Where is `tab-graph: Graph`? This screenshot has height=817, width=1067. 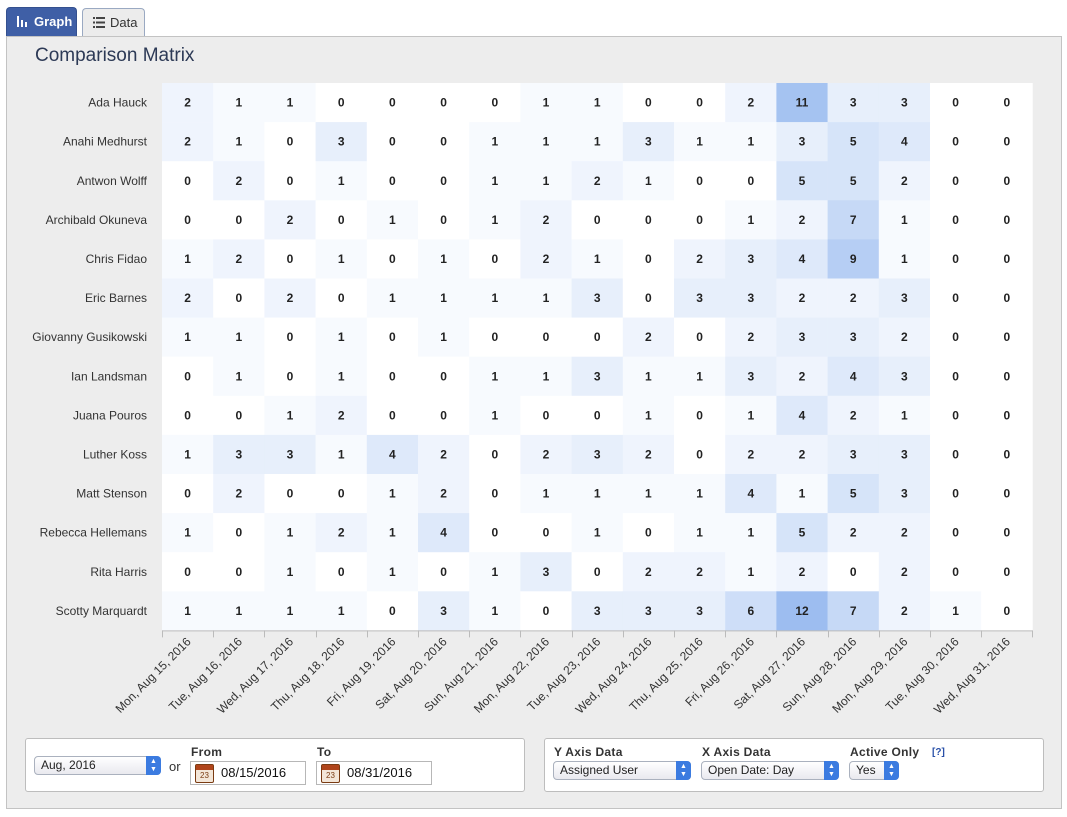 tab-graph: Graph is located at coordinates (41, 22).